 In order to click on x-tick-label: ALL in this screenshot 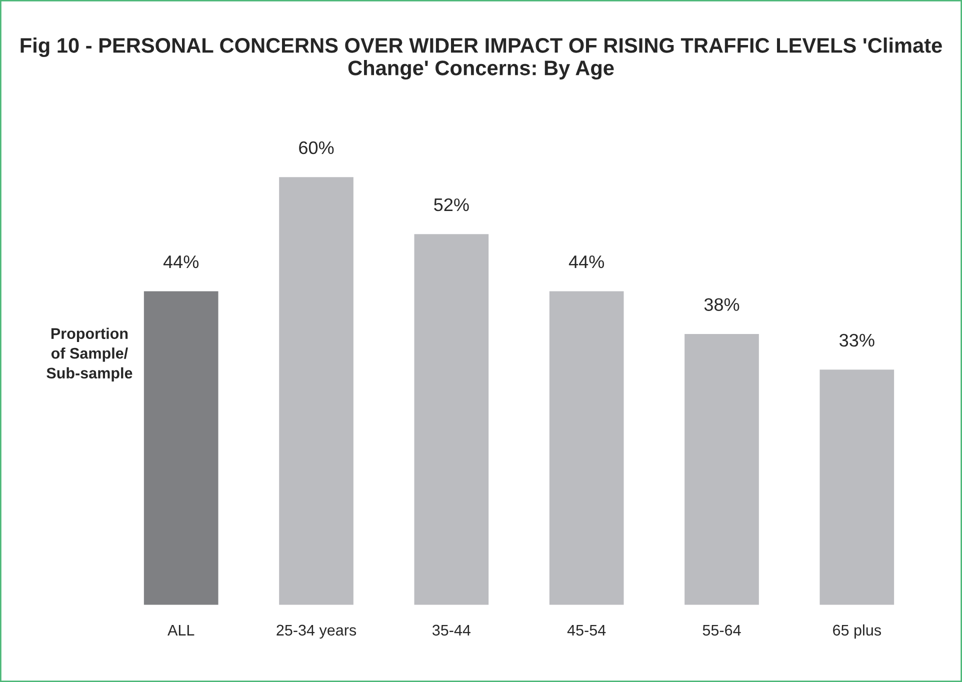, I will do `click(181, 630)`.